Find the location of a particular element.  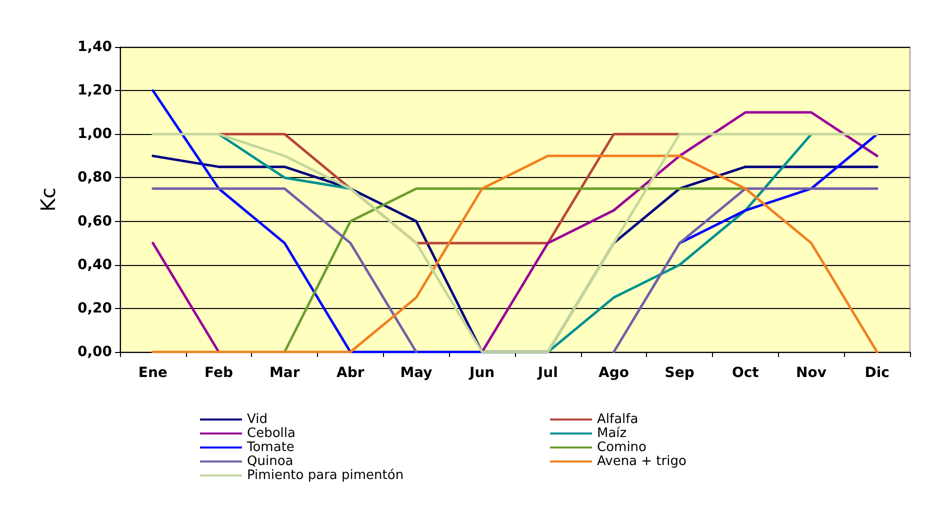

y-tick-label: 1,20 is located at coordinates (94, 90).